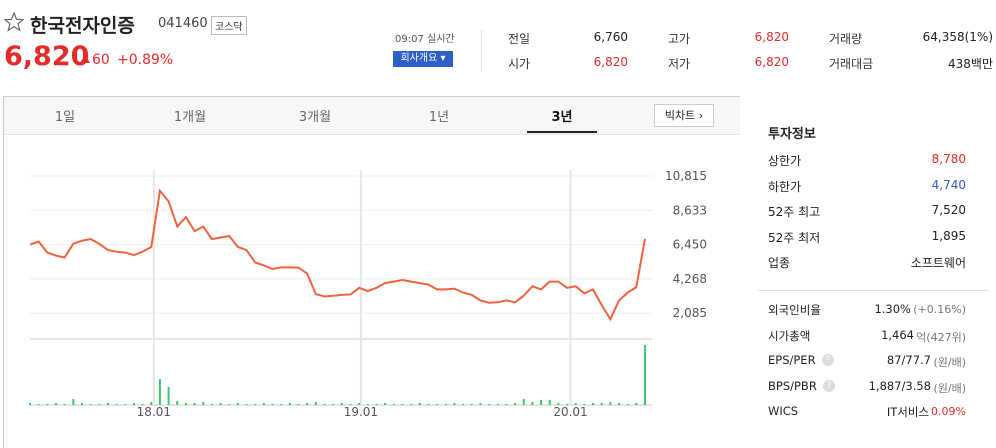  I want to click on stock-name: 한국전자인증, so click(82, 26).